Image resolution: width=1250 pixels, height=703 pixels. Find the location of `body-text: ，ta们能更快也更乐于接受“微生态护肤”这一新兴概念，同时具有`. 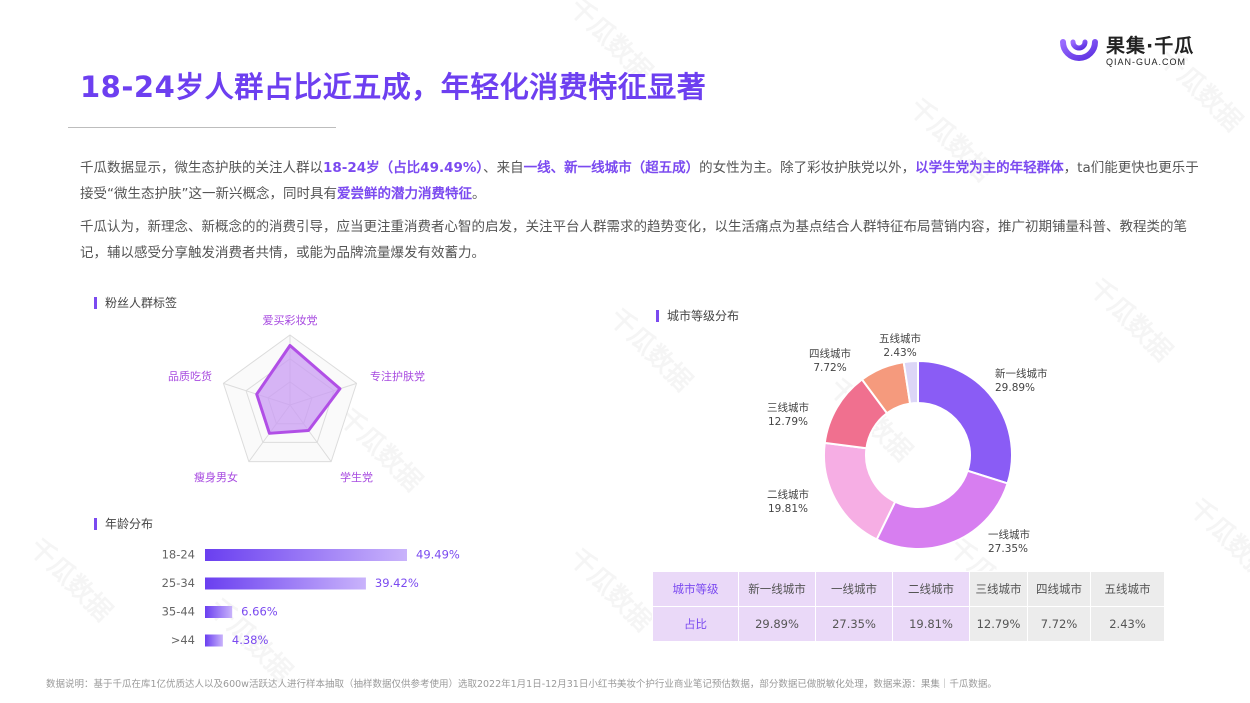

body-text: ，ta们能更快也更乐于接受“微生态护肤”这一新兴概念，同时具有 is located at coordinates (639, 181).